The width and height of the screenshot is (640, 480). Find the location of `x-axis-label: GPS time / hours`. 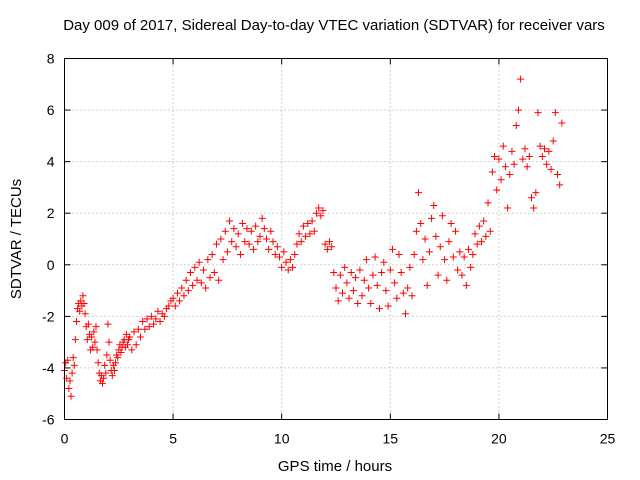

x-axis-label: GPS time / hours is located at coordinates (335, 466).